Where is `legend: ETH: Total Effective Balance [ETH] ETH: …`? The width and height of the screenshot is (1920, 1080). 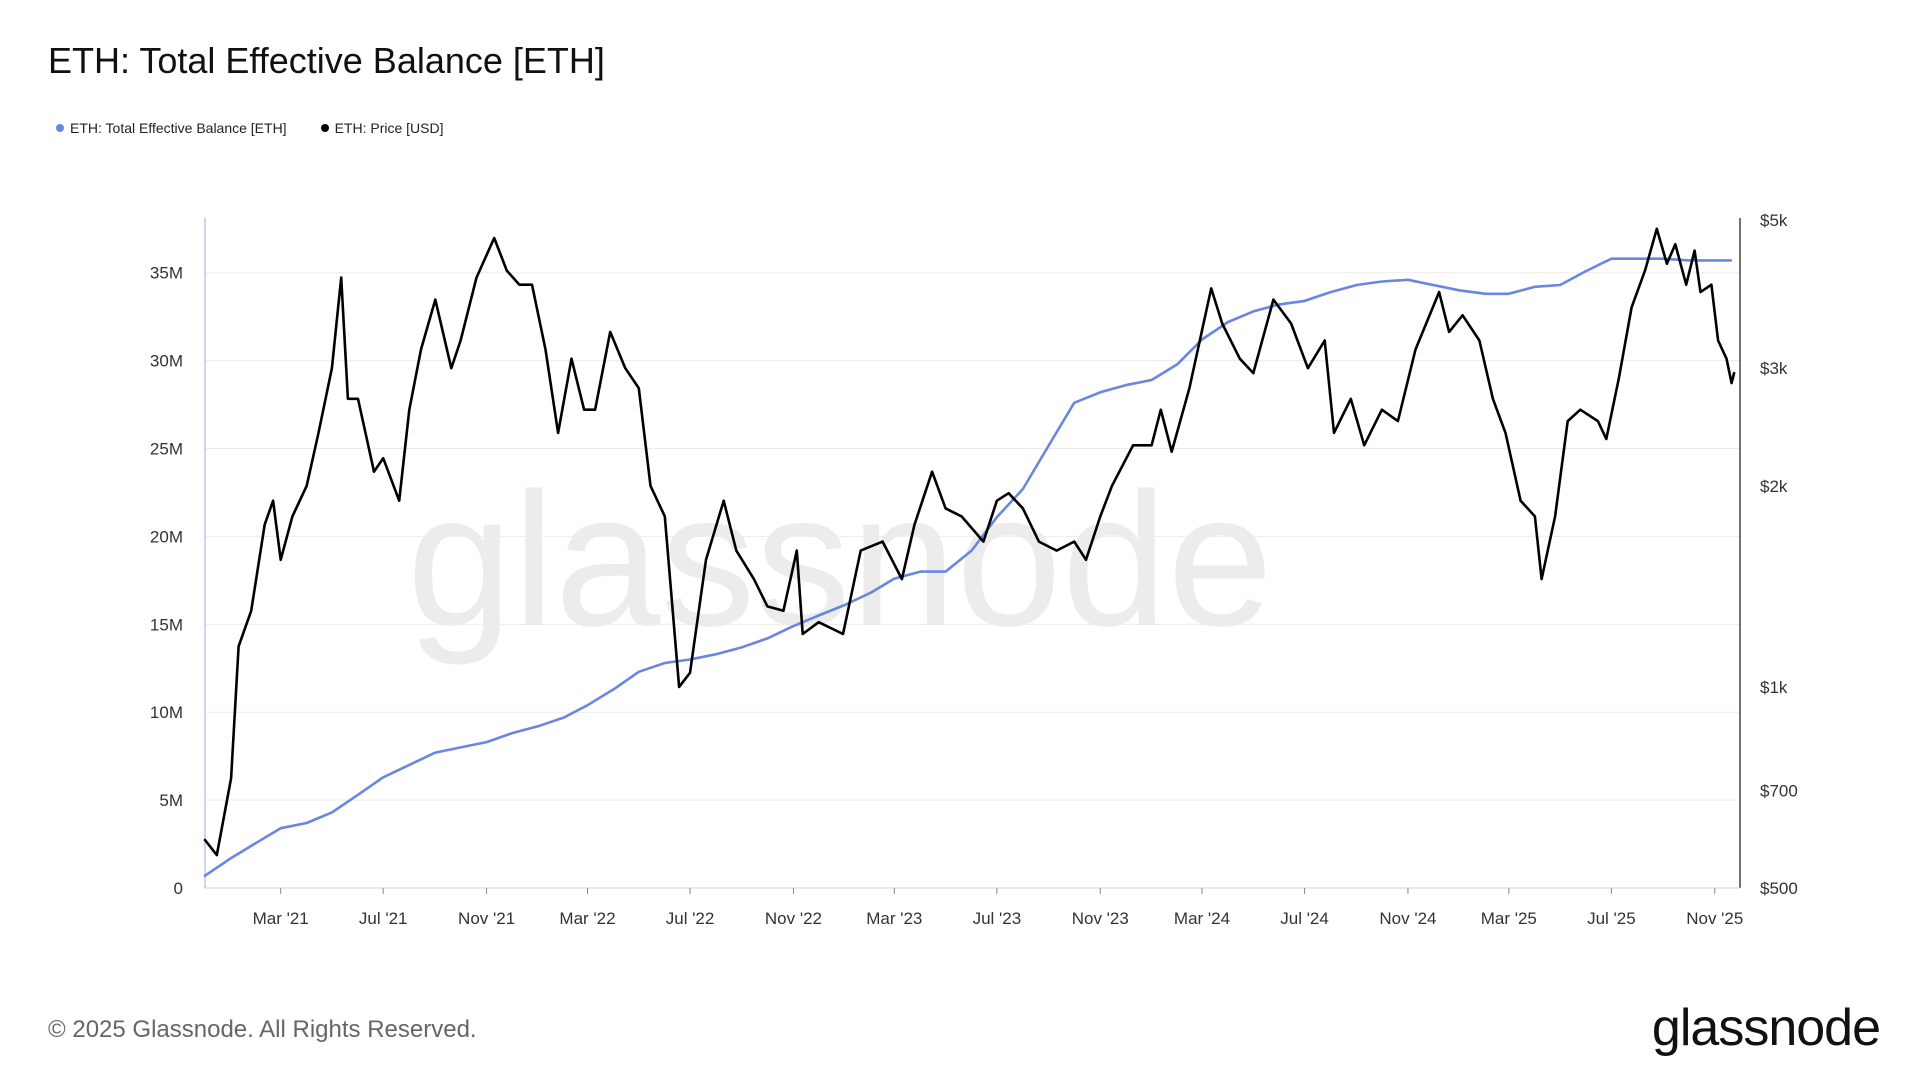 legend: ETH: Total Effective Balance [ETH] ETH: … is located at coordinates (249, 128).